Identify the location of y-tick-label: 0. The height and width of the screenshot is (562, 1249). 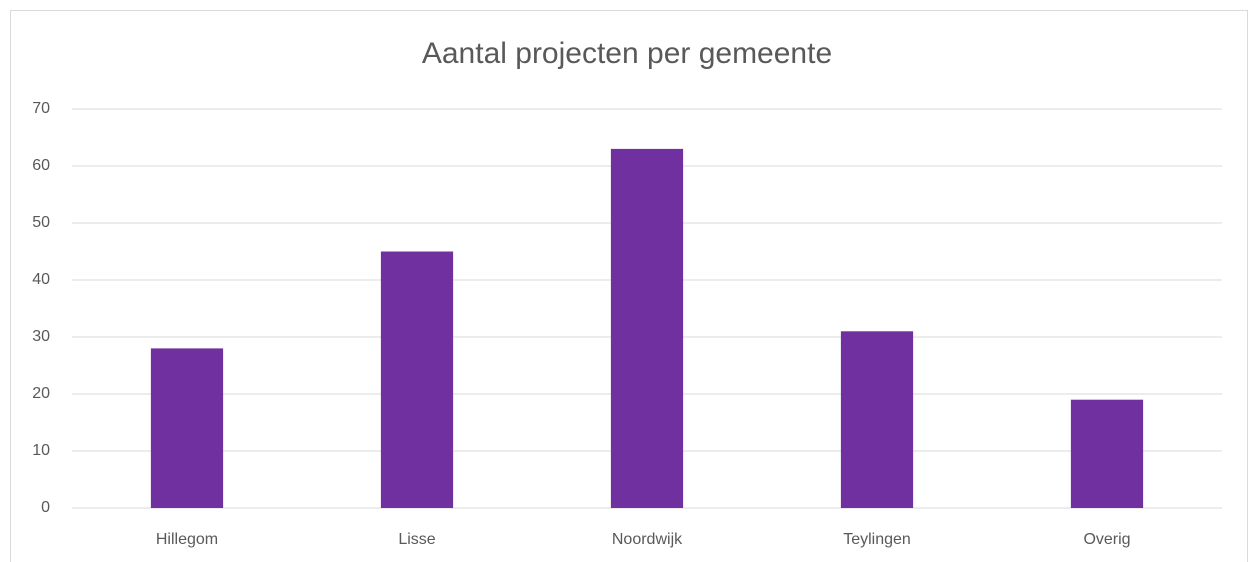
(45, 507).